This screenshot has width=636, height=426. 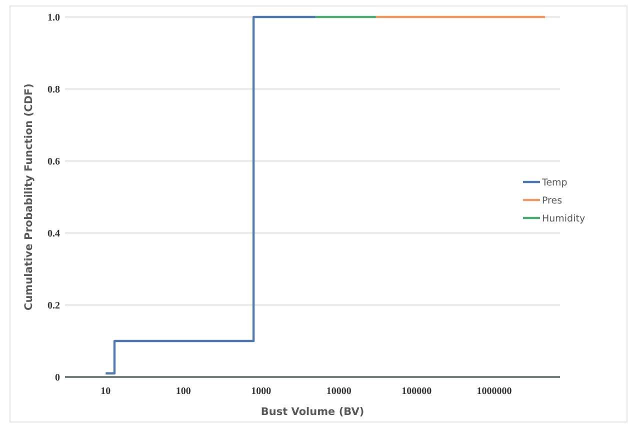 What do you see at coordinates (54, 18) in the screenshot?
I see `y-tick-label: 1.0` at bounding box center [54, 18].